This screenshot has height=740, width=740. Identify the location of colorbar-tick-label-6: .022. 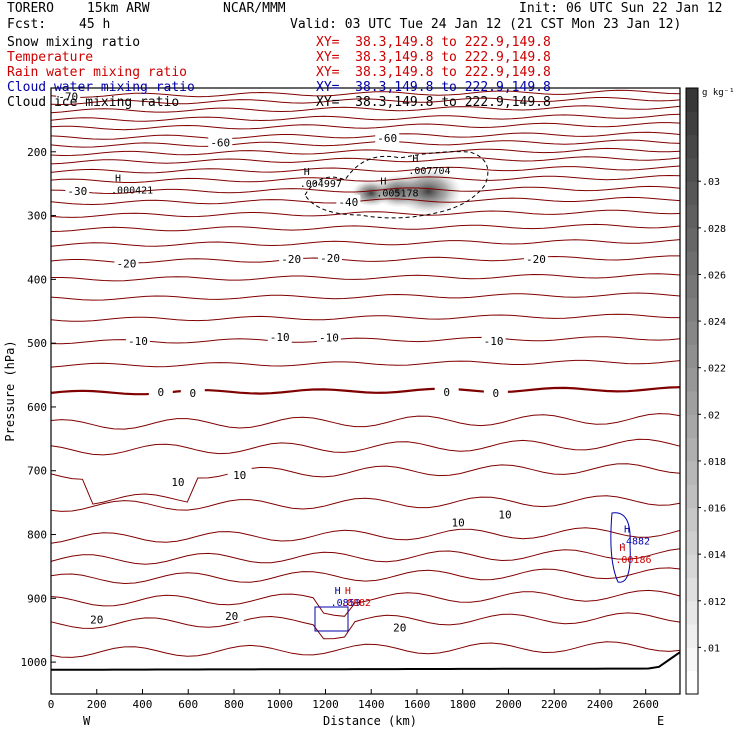
(714, 369).